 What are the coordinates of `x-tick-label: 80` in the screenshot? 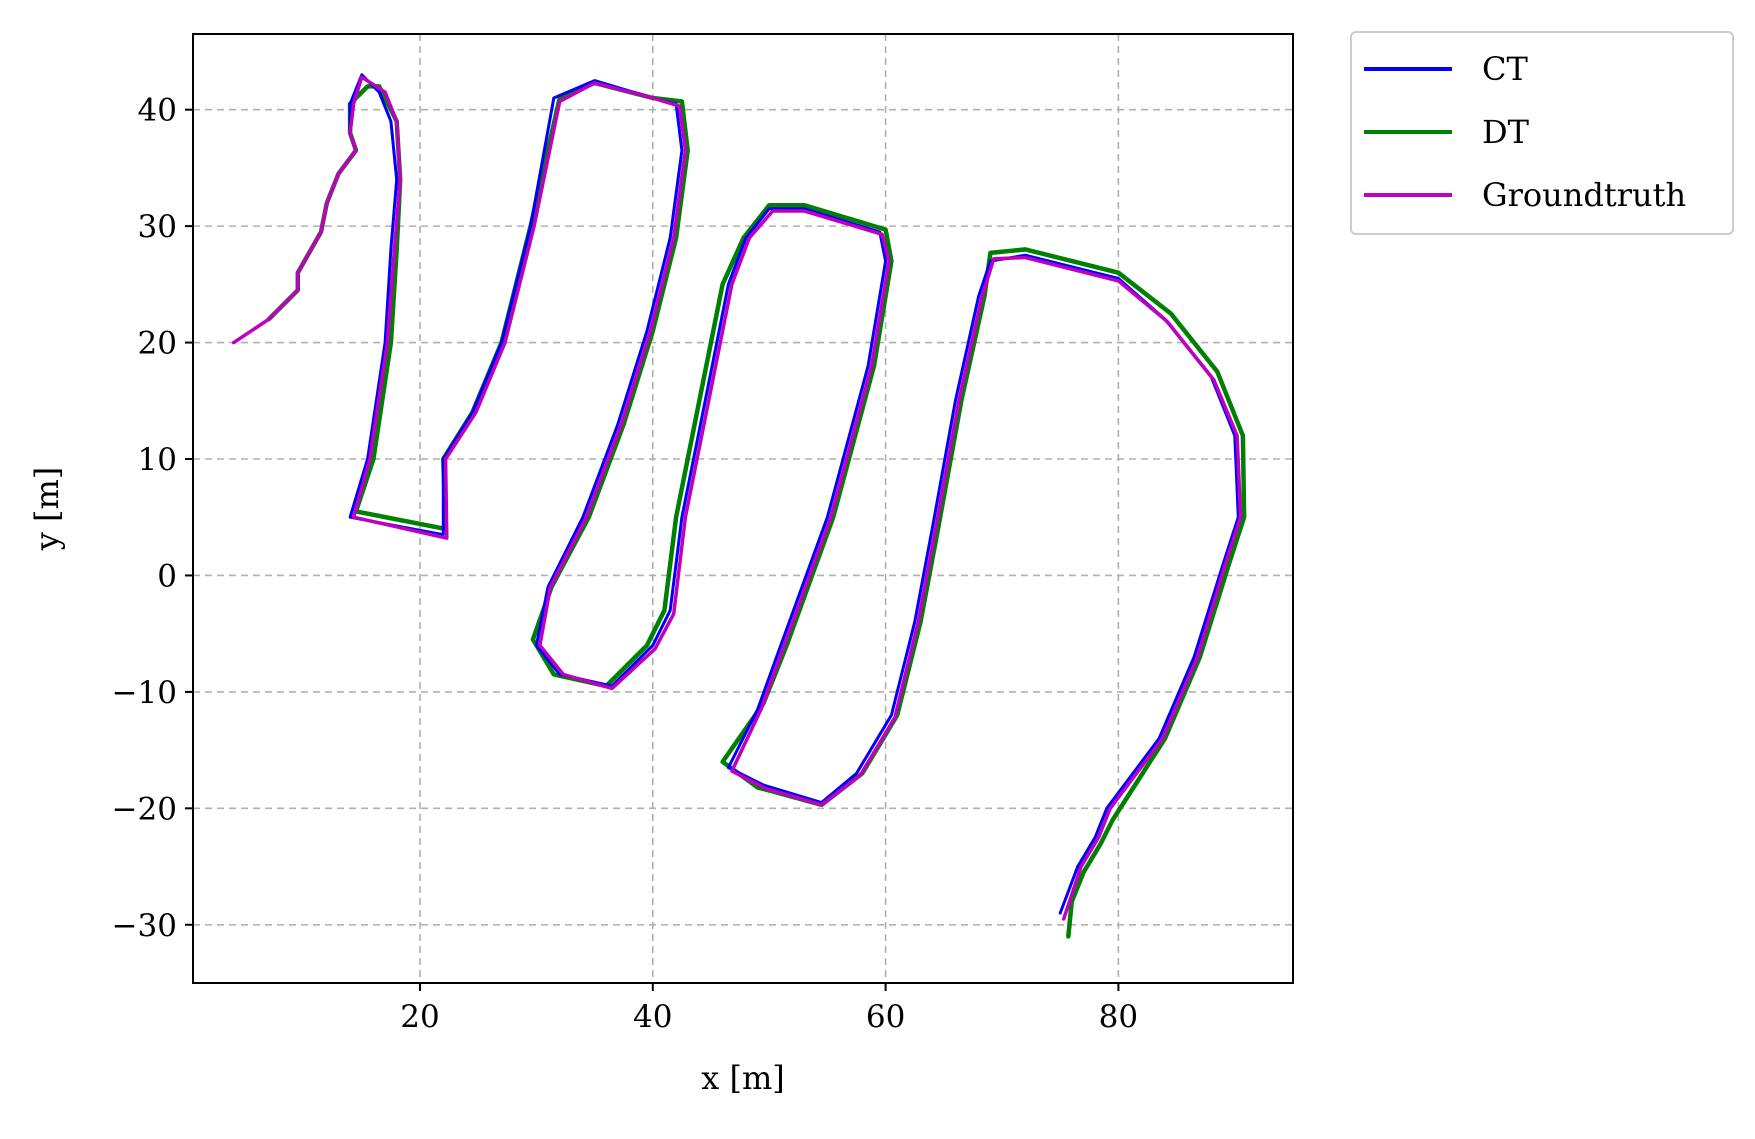 It's located at (1118, 1017).